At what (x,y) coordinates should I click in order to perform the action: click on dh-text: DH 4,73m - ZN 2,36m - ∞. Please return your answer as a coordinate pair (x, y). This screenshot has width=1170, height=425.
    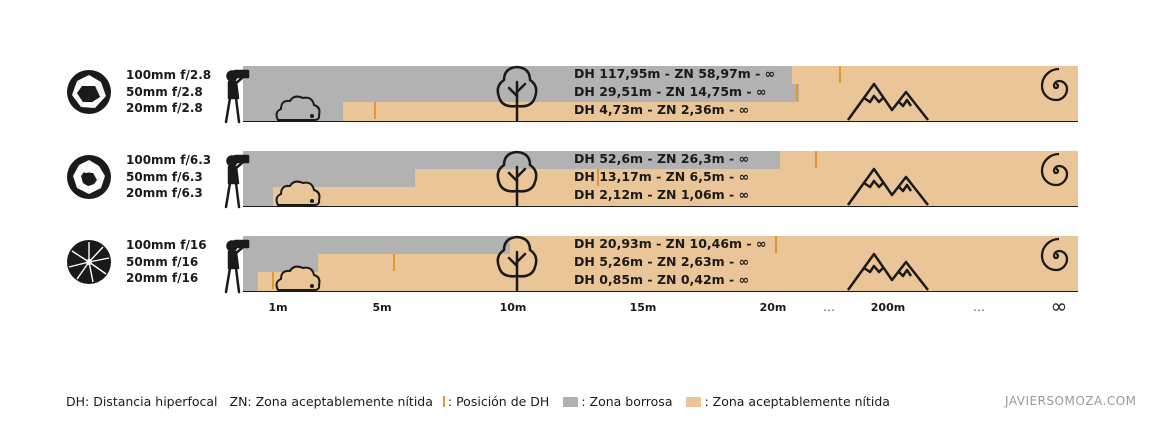
    Looking at the image, I should click on (661, 109).